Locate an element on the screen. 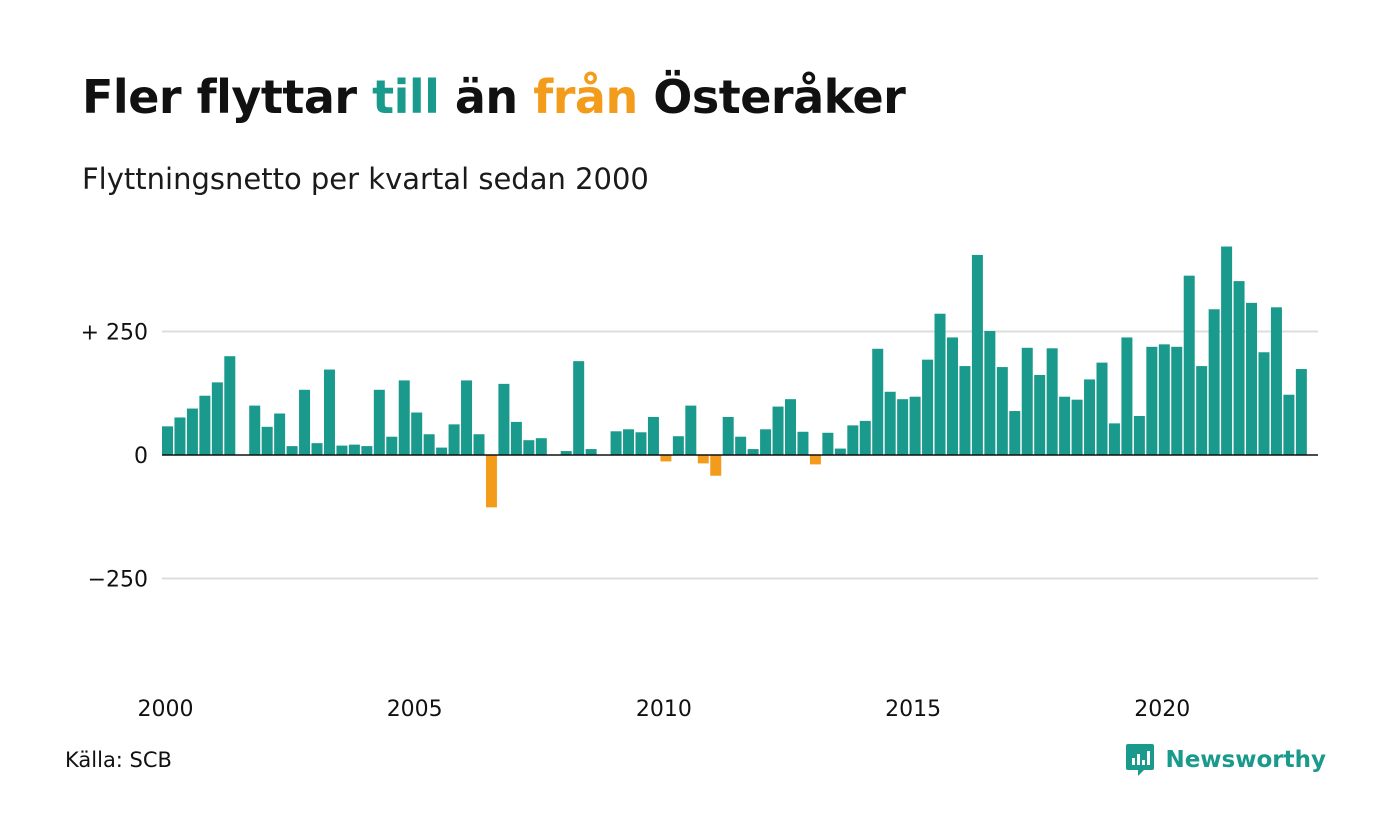 The image size is (1400, 840). title-highlight-till: till is located at coordinates (406, 97).